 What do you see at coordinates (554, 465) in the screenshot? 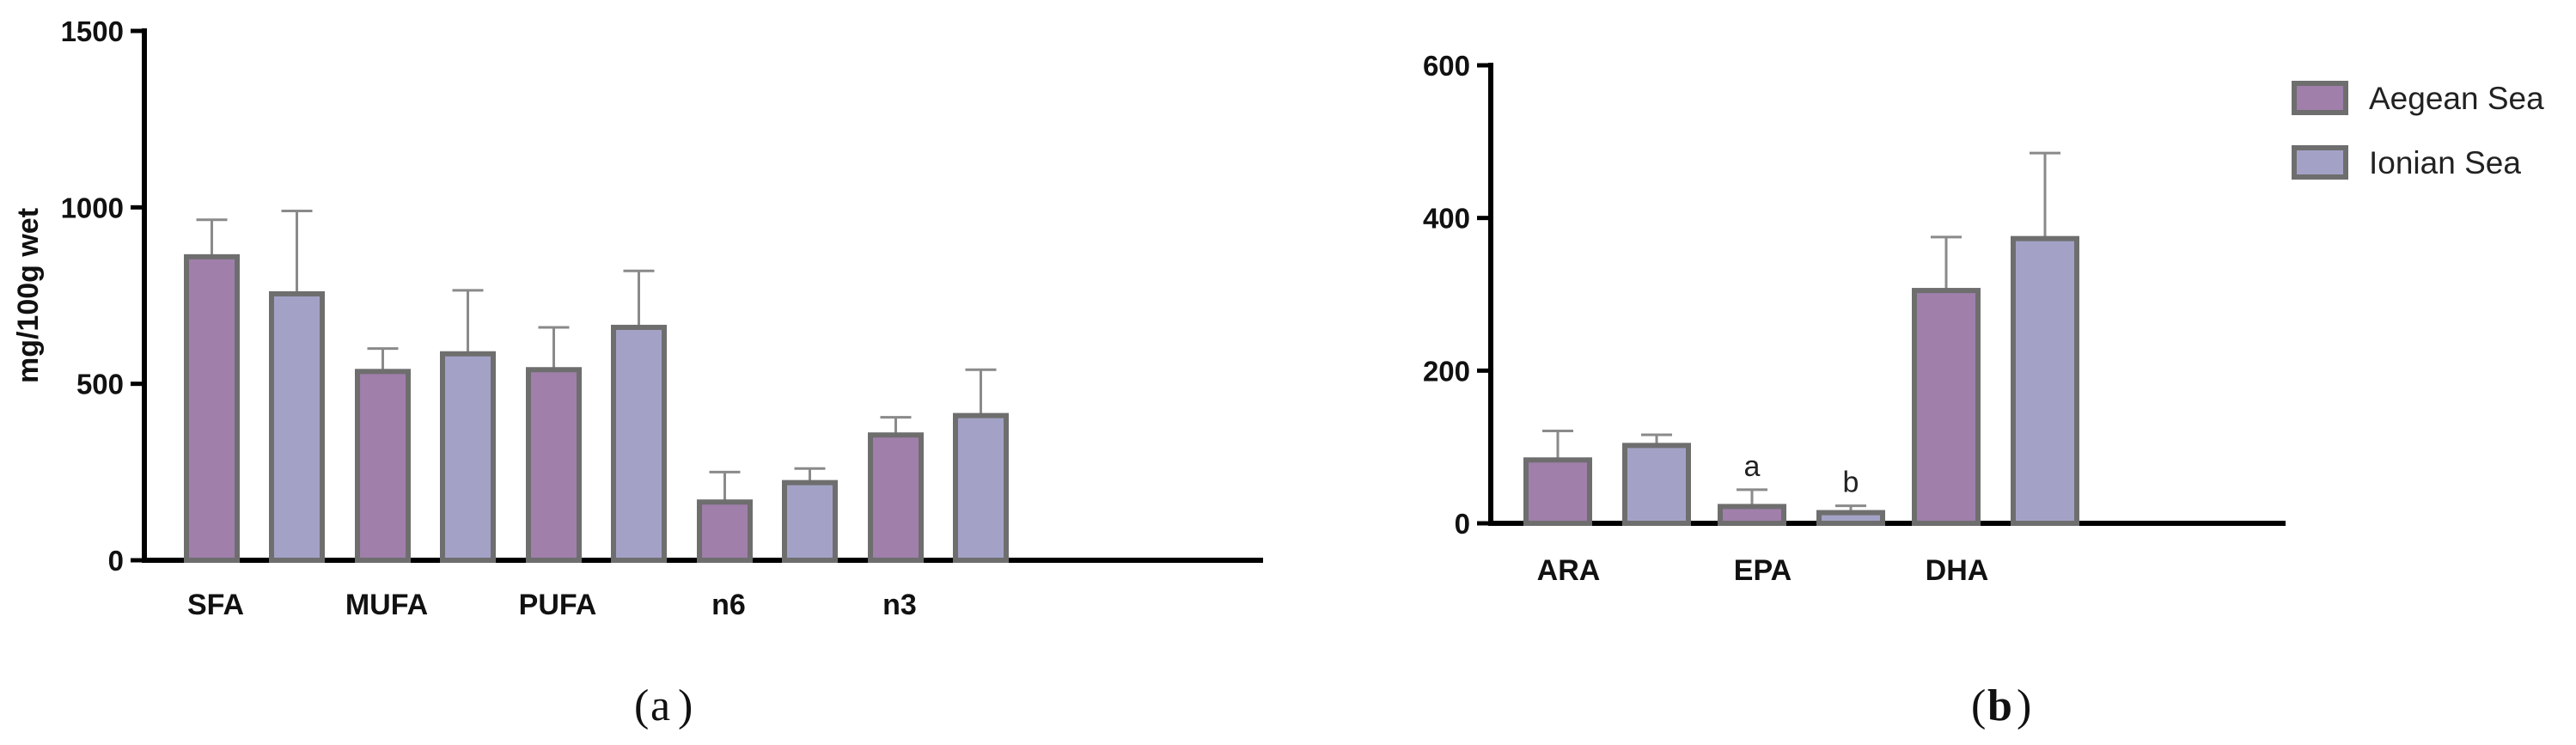
I see `bar-aegean-sea-pufa` at bounding box center [554, 465].